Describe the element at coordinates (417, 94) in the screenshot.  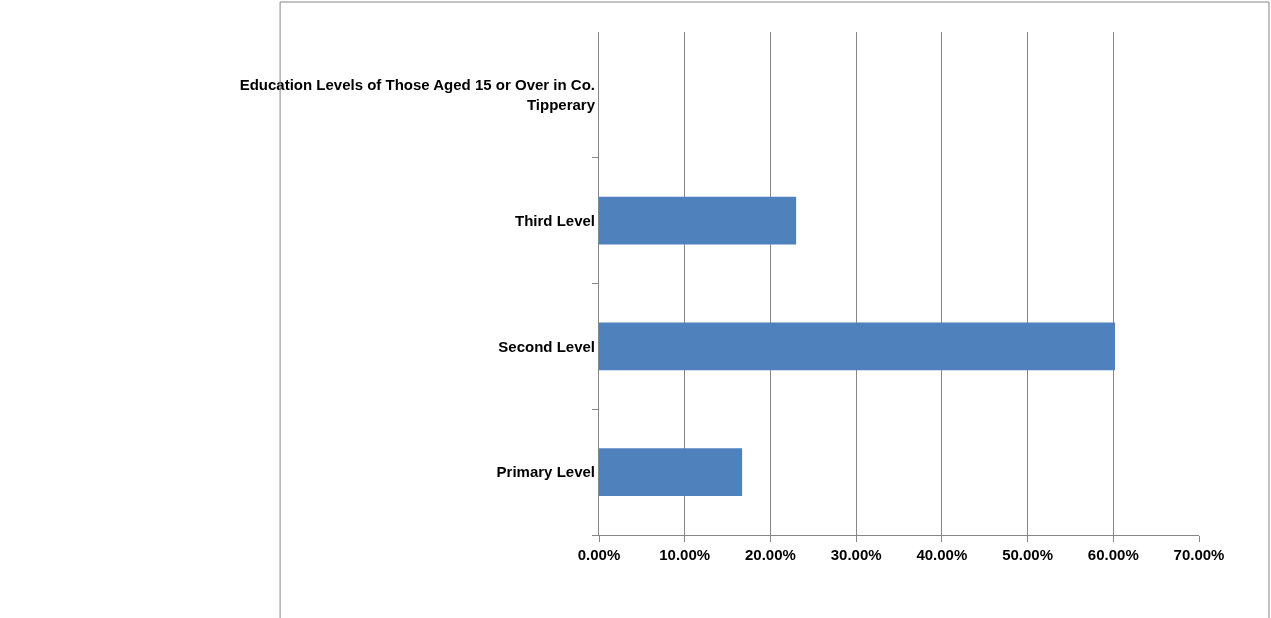
I see `y-tick-label: Education Levels of Those Aged 15 or Over in Co. Tipperary` at that location.